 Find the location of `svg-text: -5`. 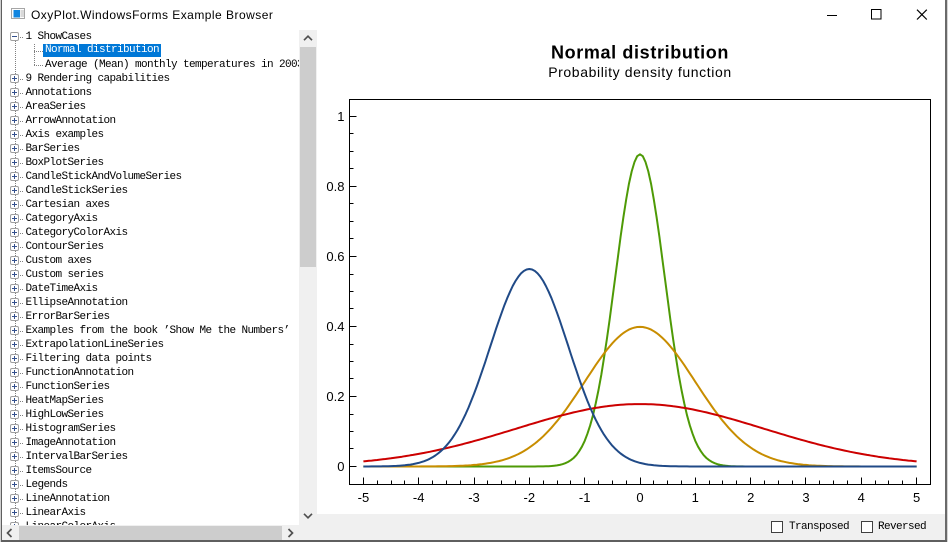

svg-text: -5 is located at coordinates (364, 497).